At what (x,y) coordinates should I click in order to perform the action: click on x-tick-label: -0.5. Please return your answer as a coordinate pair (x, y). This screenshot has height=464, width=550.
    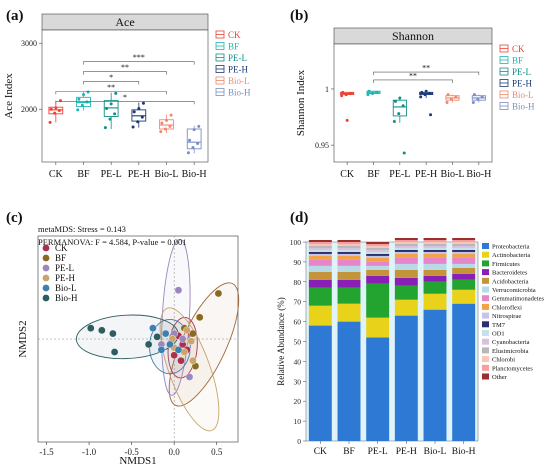
    Looking at the image, I should click on (131, 452).